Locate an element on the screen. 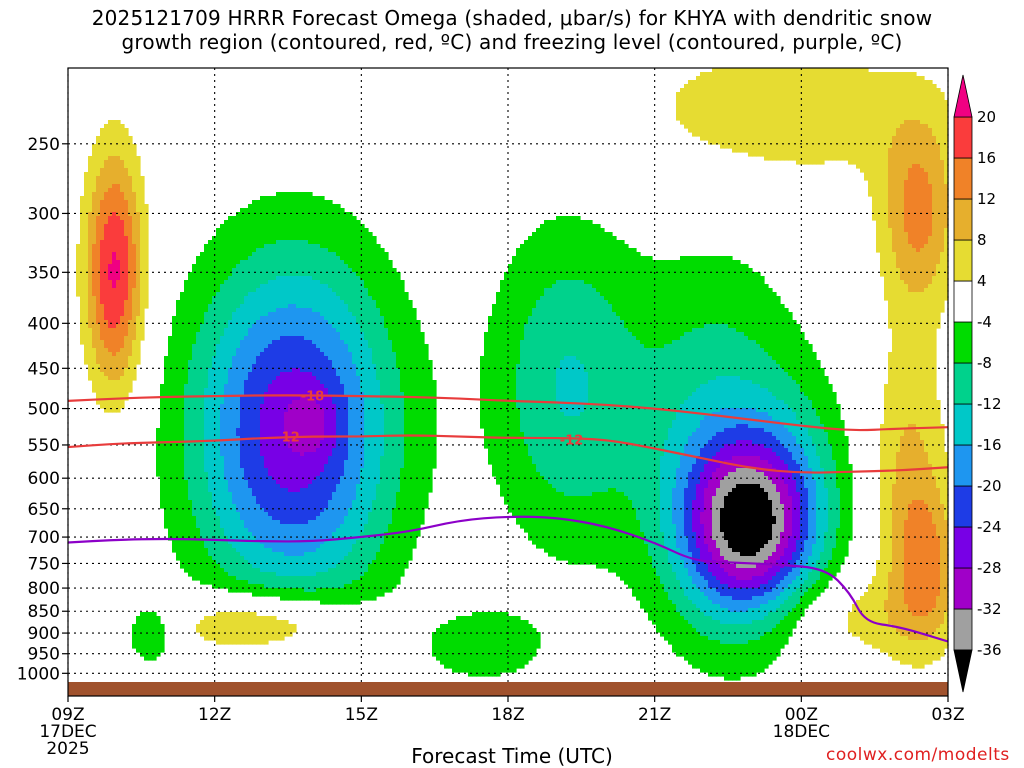  source-credit-link: coolwx.com/modelts is located at coordinates (918, 755).